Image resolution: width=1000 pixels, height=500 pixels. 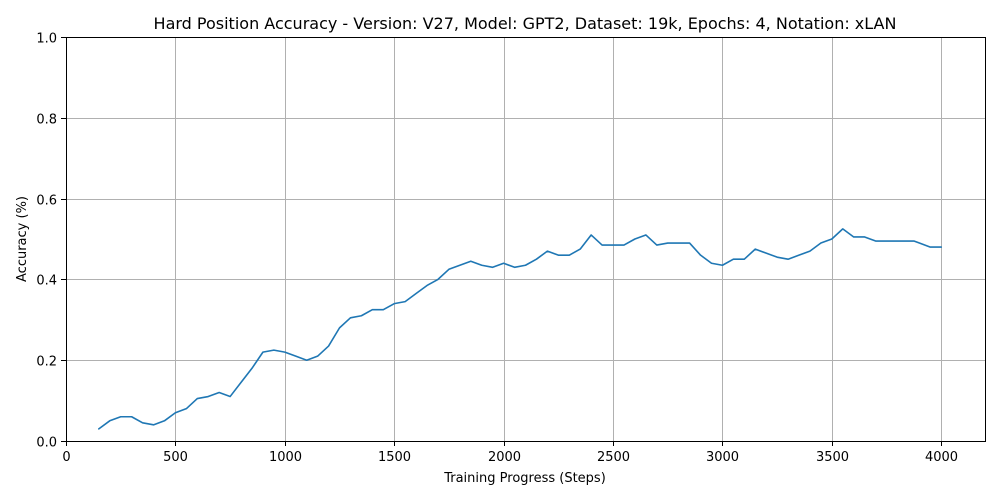 I want to click on x-tick-label: 500, so click(x=175, y=457).